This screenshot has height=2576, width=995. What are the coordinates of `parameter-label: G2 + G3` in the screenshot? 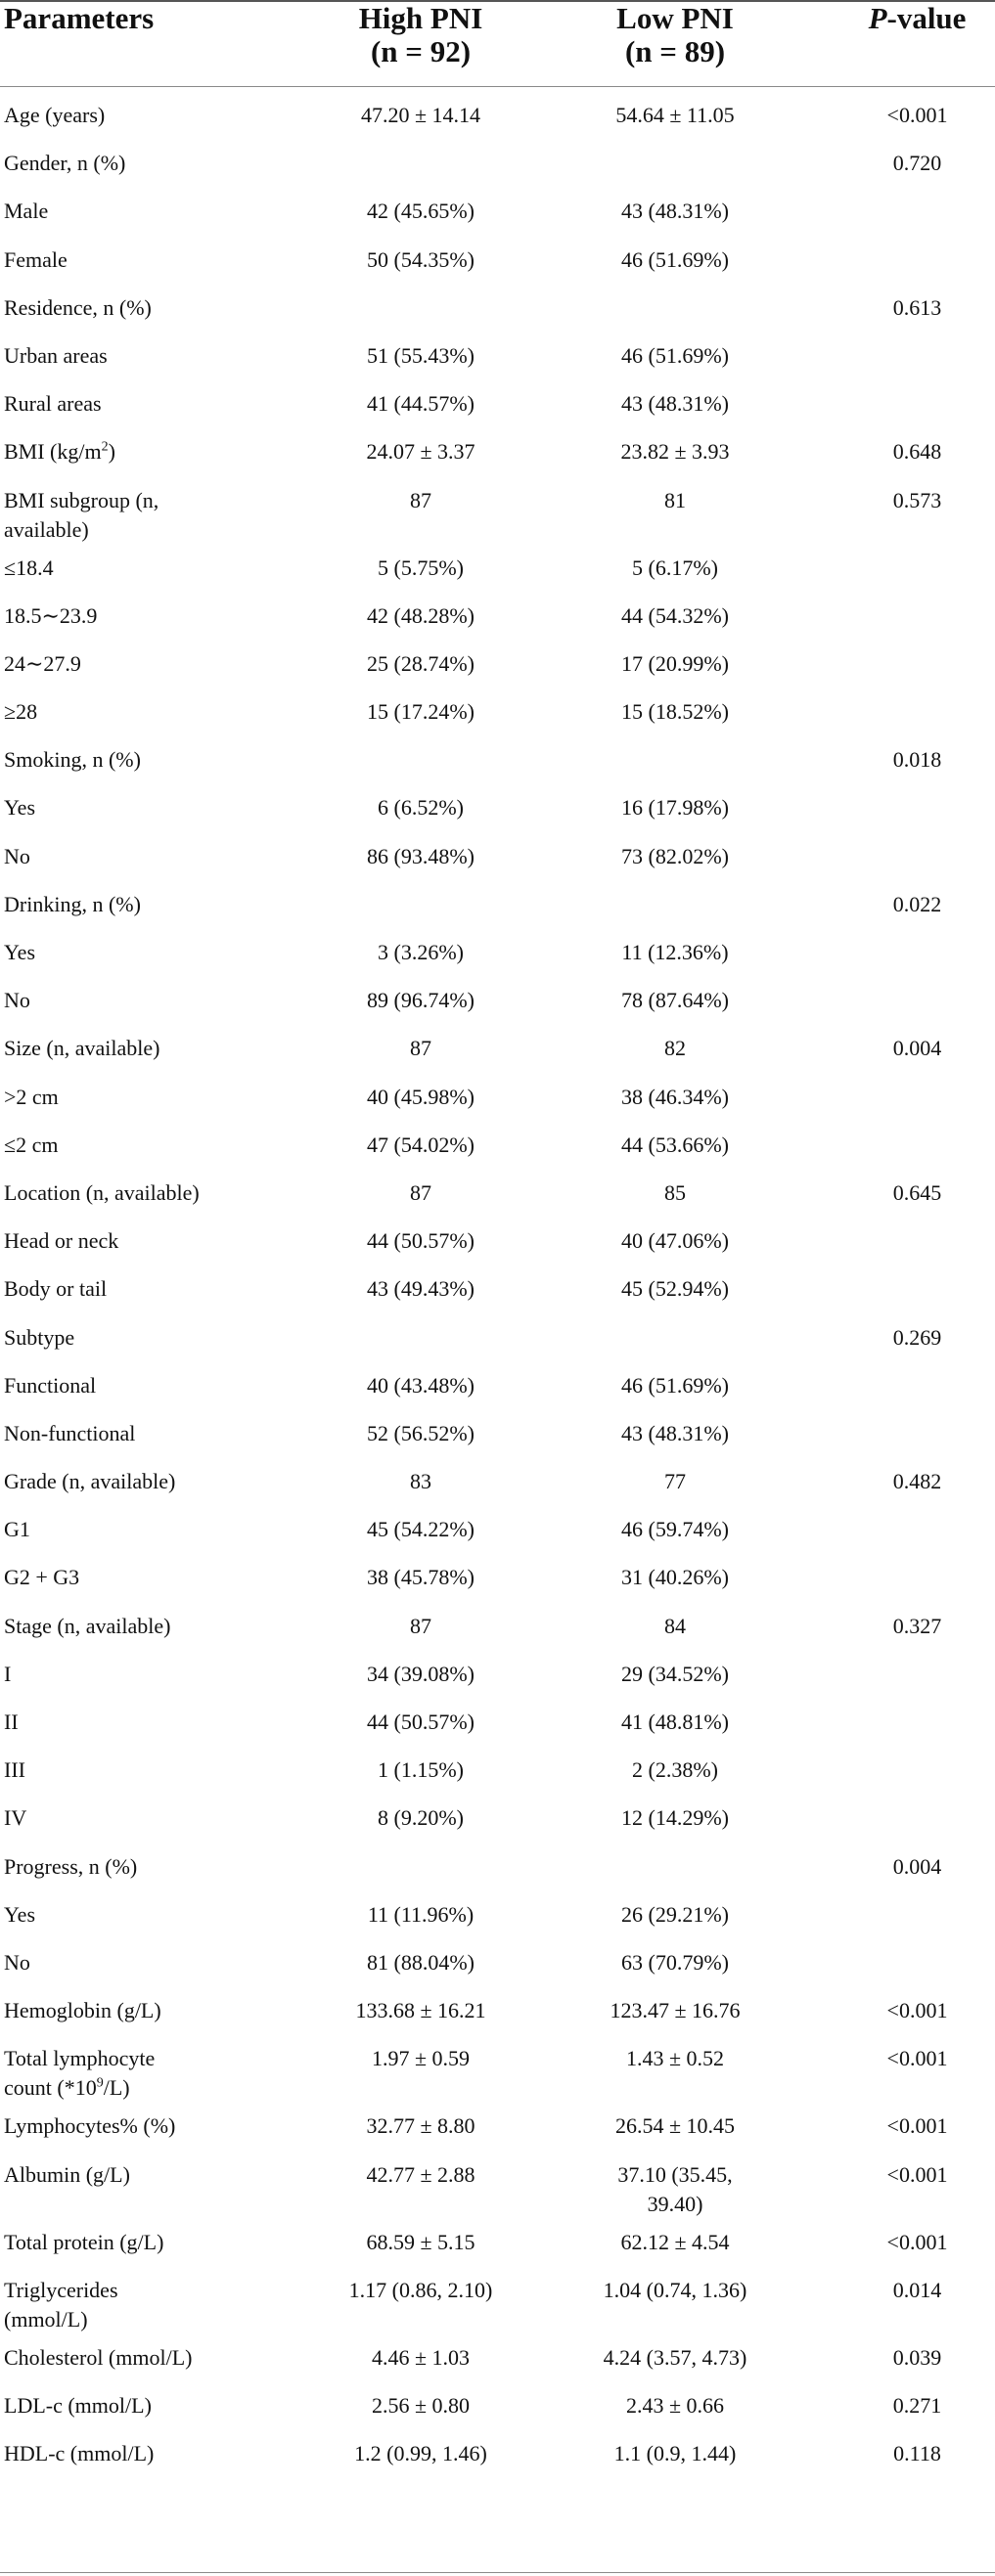 It's located at (160, 1577).